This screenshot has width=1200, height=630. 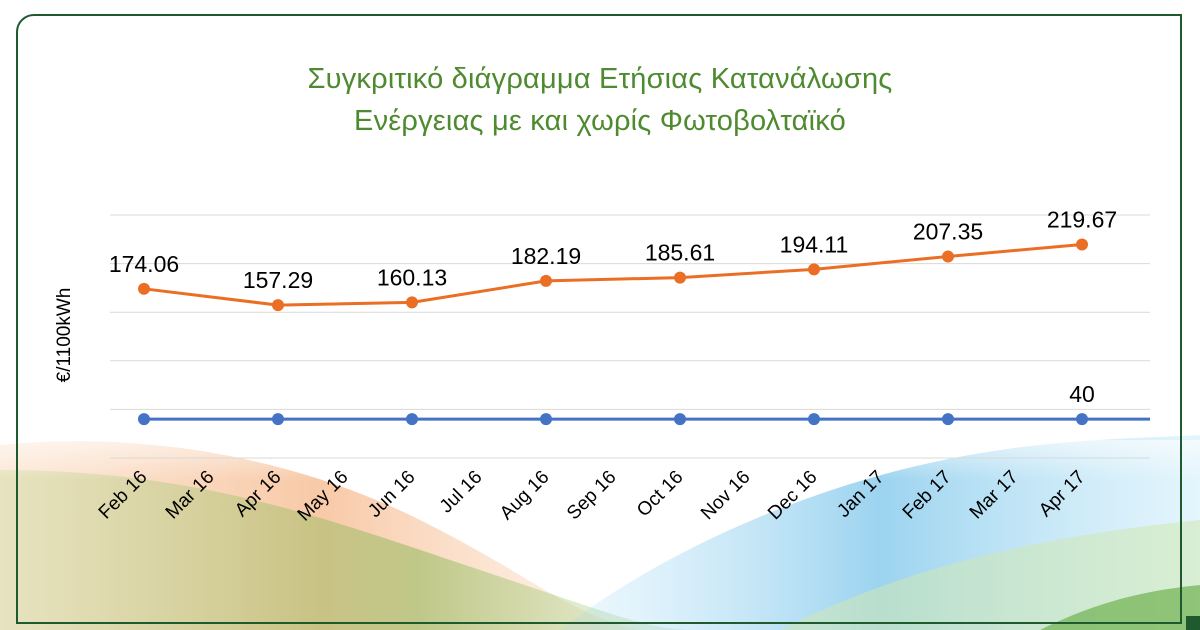 What do you see at coordinates (64, 335) in the screenshot?
I see `y-axis-label: €/1100kWh` at bounding box center [64, 335].